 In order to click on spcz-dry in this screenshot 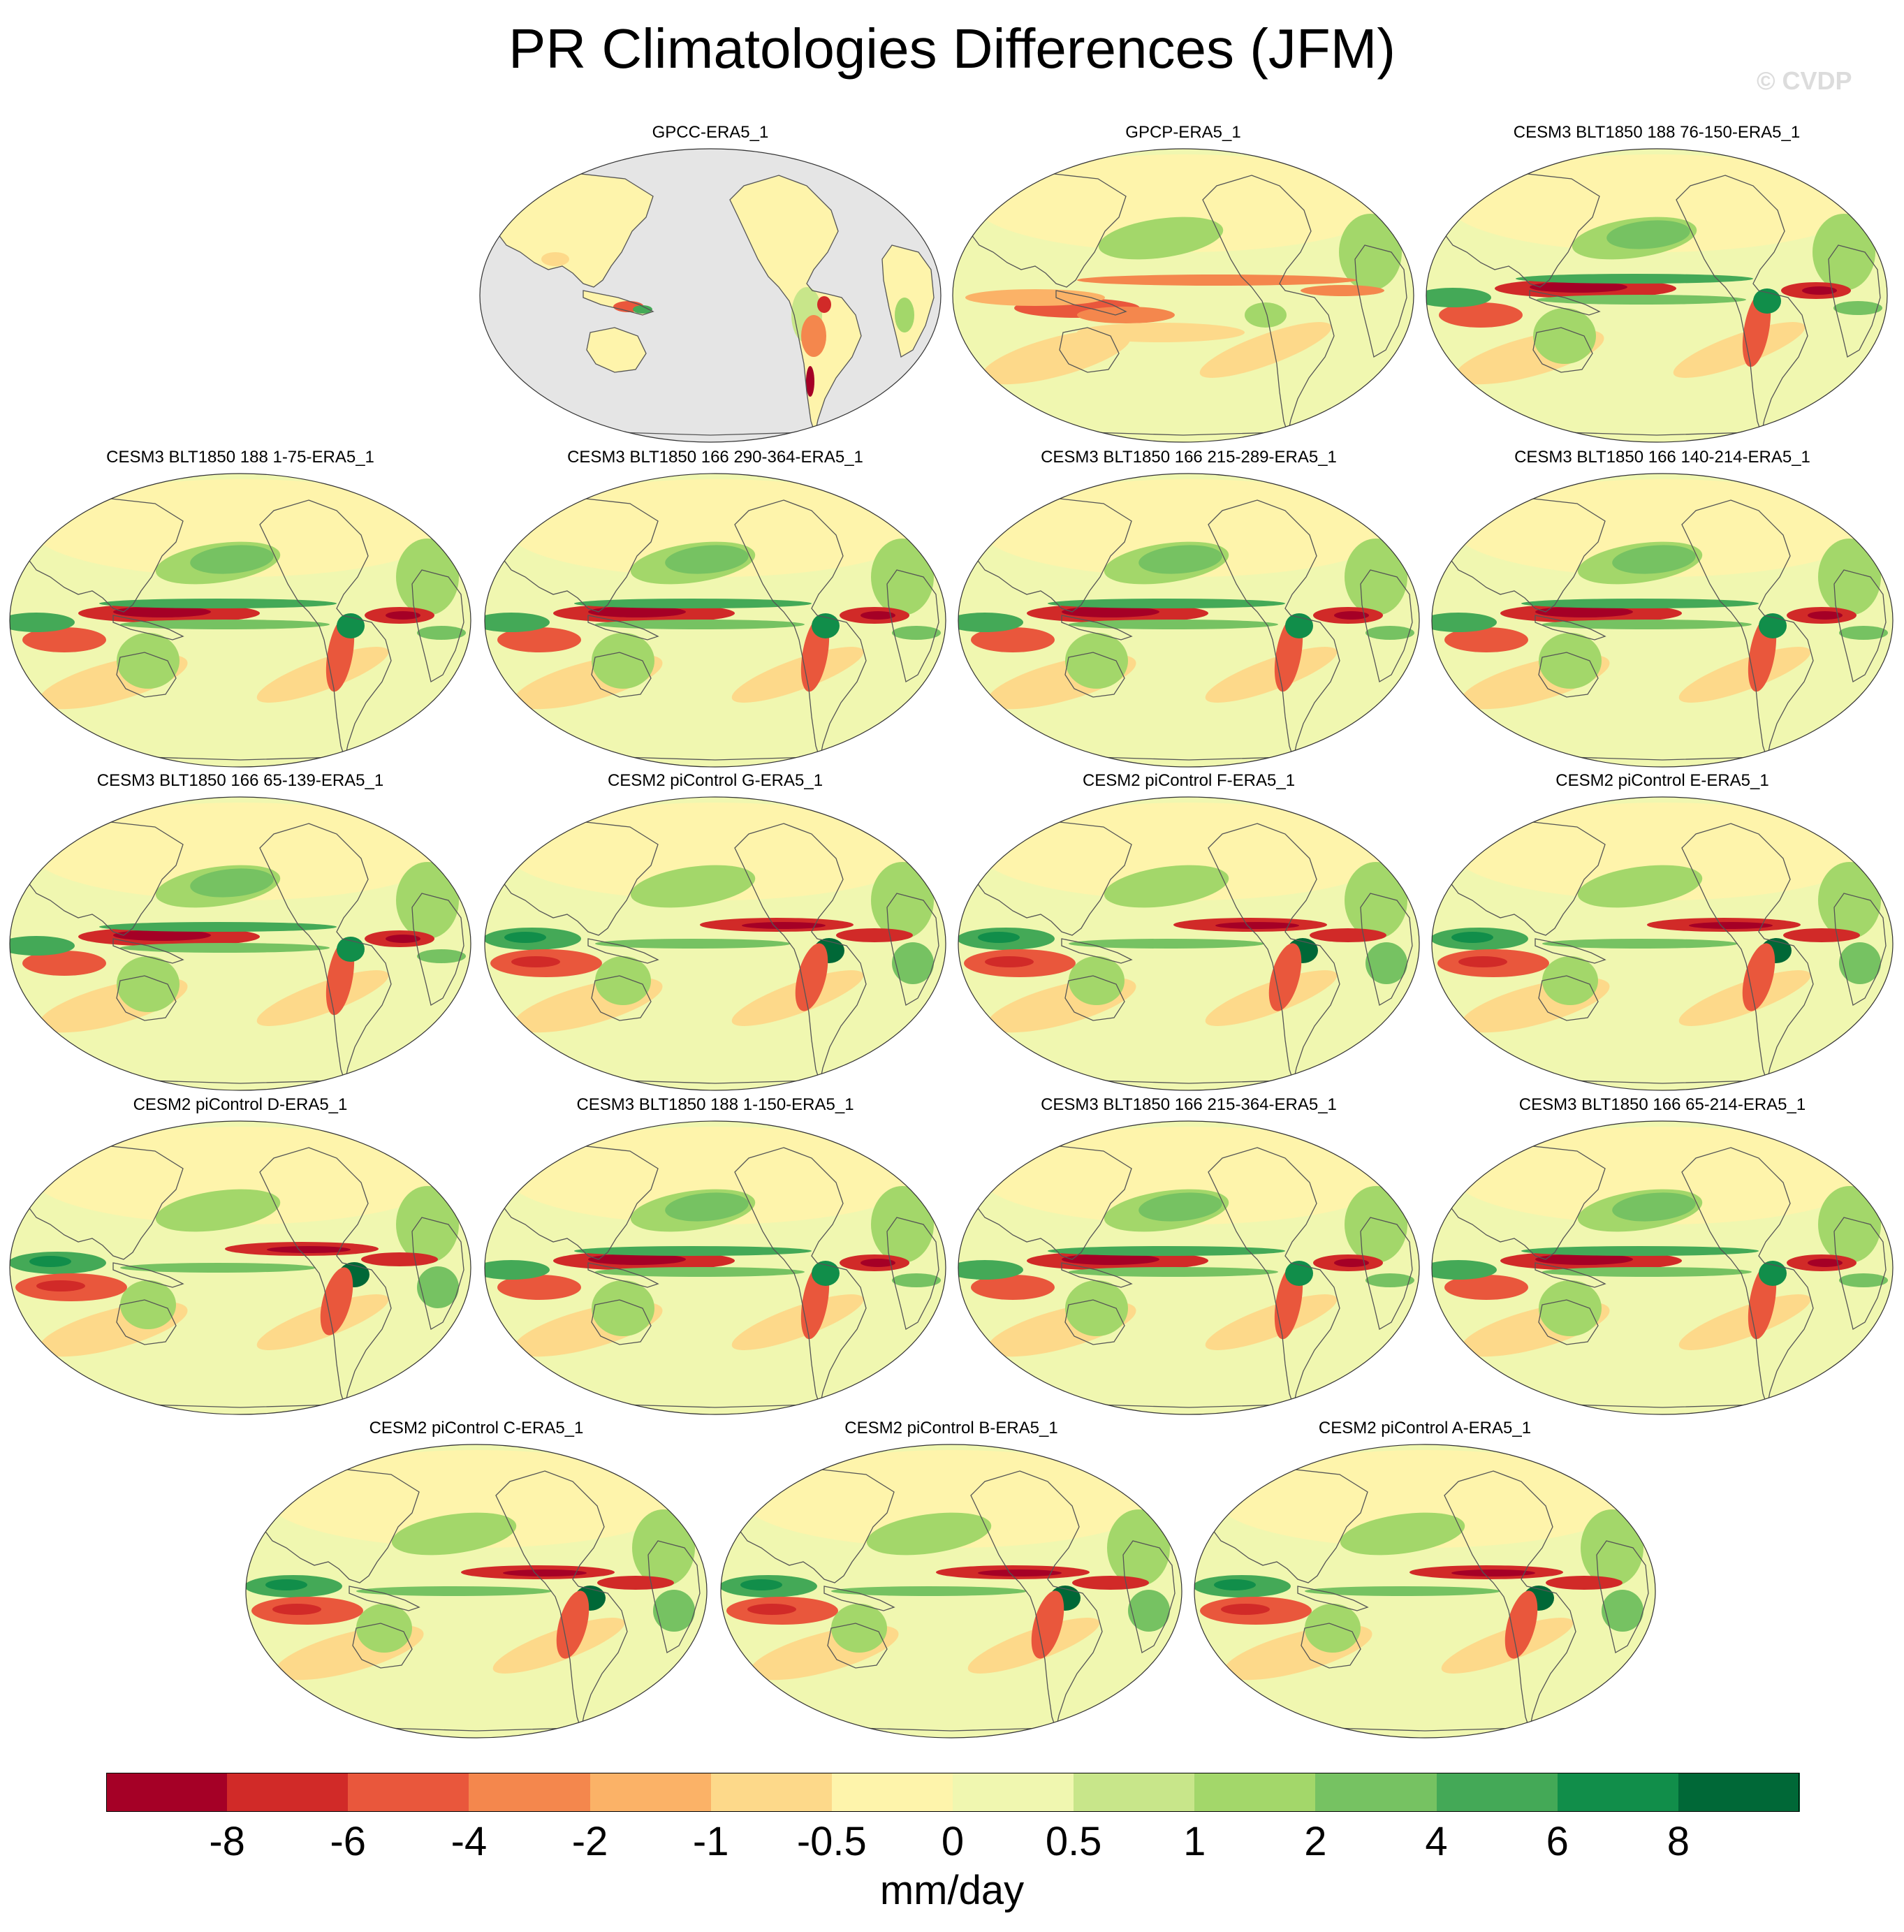, I will do `click(539, 1287)`.